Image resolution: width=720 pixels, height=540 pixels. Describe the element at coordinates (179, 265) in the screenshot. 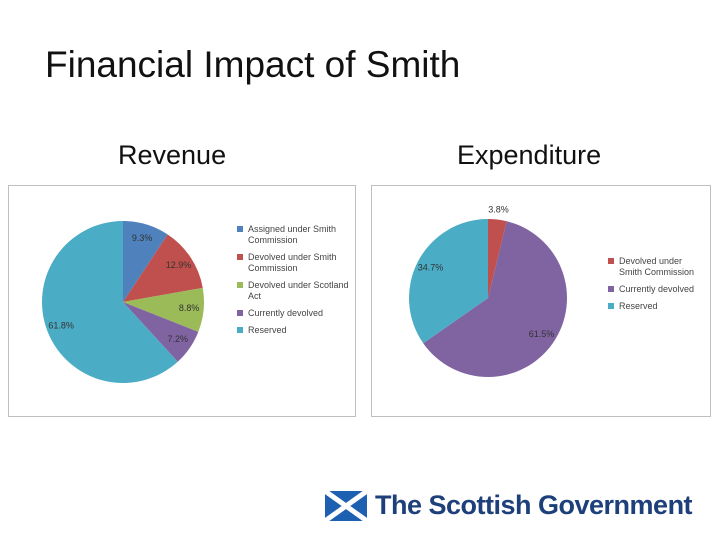

I see `value-label: 12.9%` at that location.